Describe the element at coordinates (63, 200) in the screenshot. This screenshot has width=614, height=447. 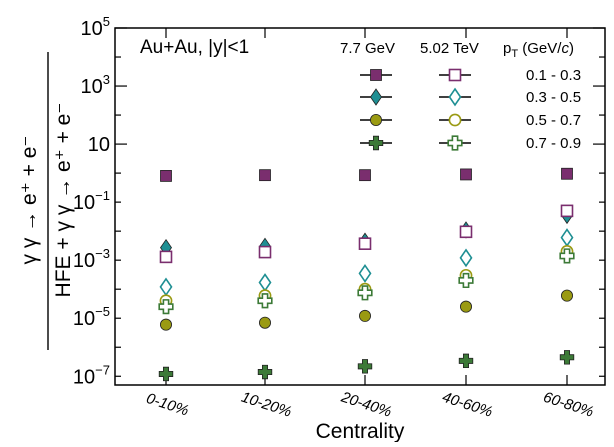
I see `y-axis-title-denominator: HFE + γ γ → e⁺ + e⁻` at that location.